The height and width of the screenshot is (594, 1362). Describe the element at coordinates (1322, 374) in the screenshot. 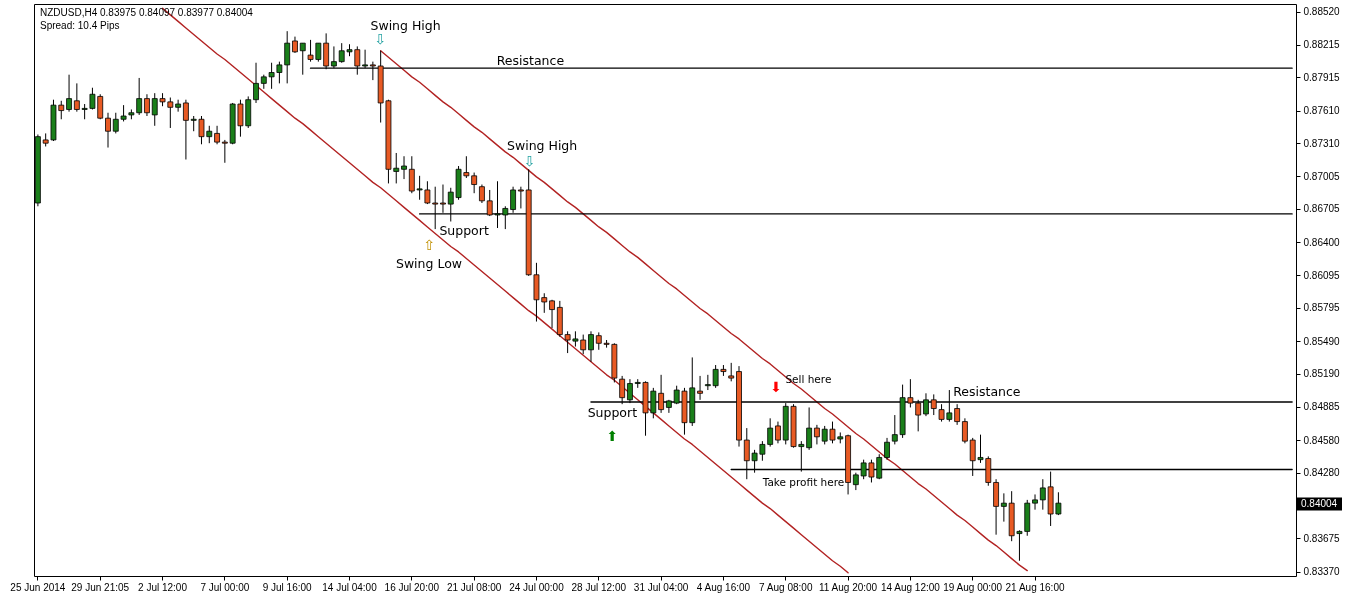

I see `y-tick-label: 0.85190` at that location.